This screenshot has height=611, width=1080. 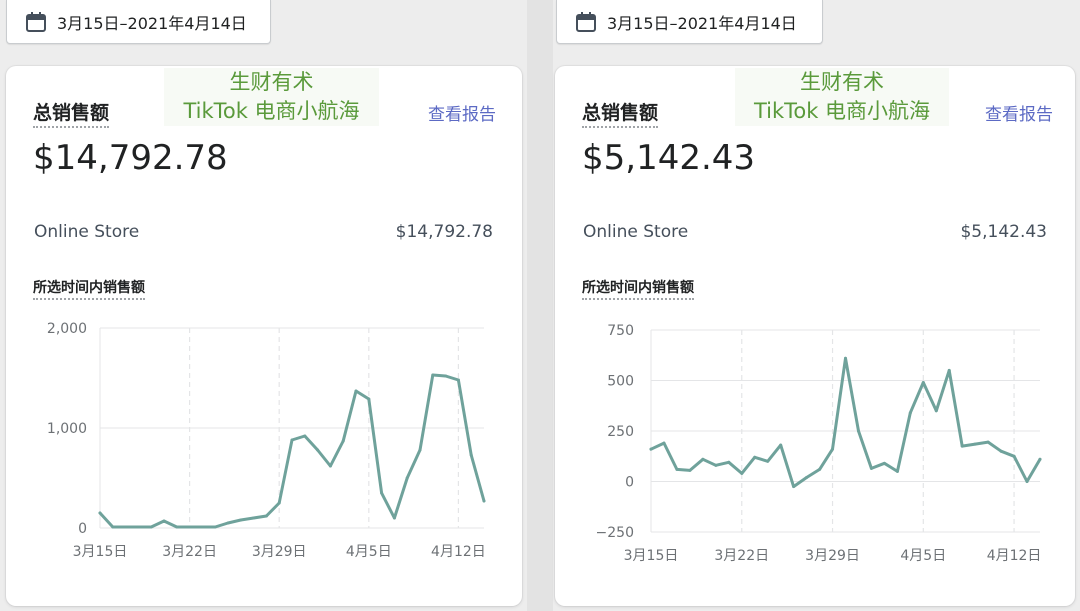 What do you see at coordinates (540, 305) in the screenshot?
I see `window-divider` at bounding box center [540, 305].